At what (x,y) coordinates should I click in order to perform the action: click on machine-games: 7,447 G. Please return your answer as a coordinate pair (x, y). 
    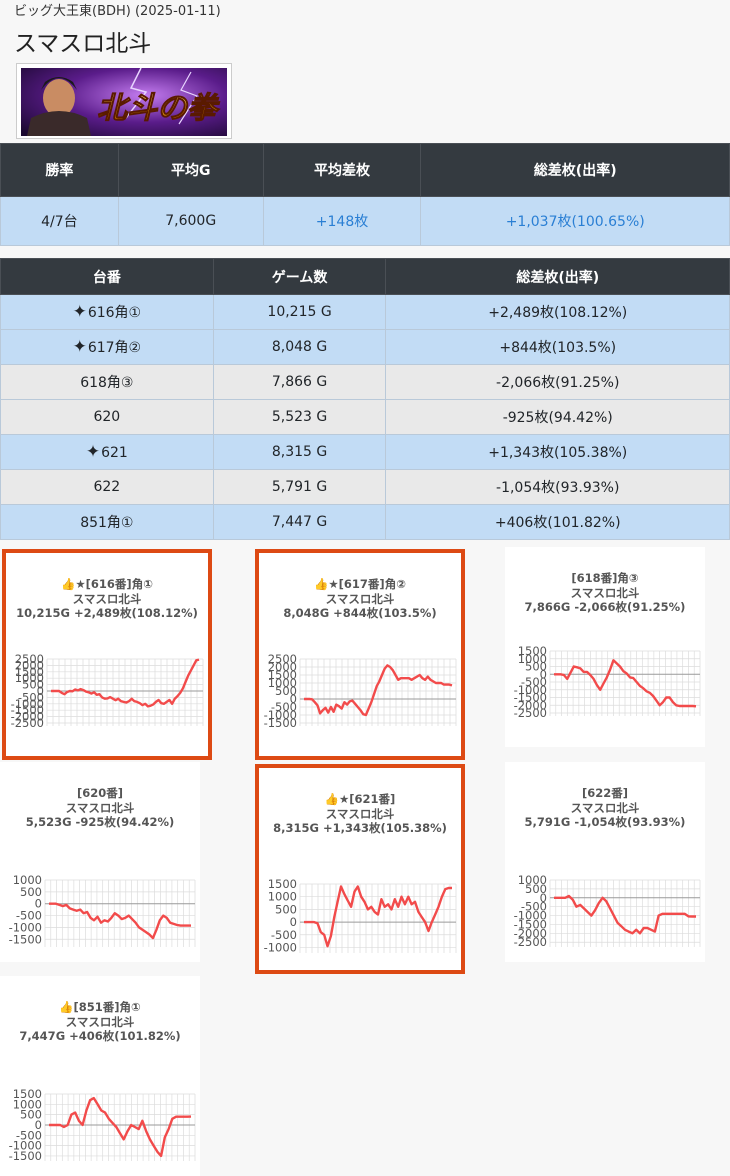
    Looking at the image, I should click on (299, 522).